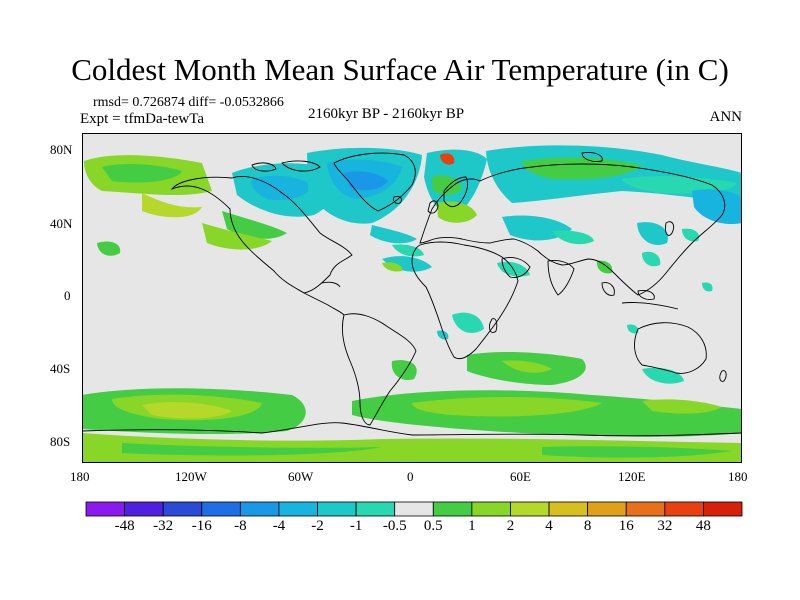 The image size is (800, 600). I want to click on colorbar-label: -0.5, so click(394, 526).